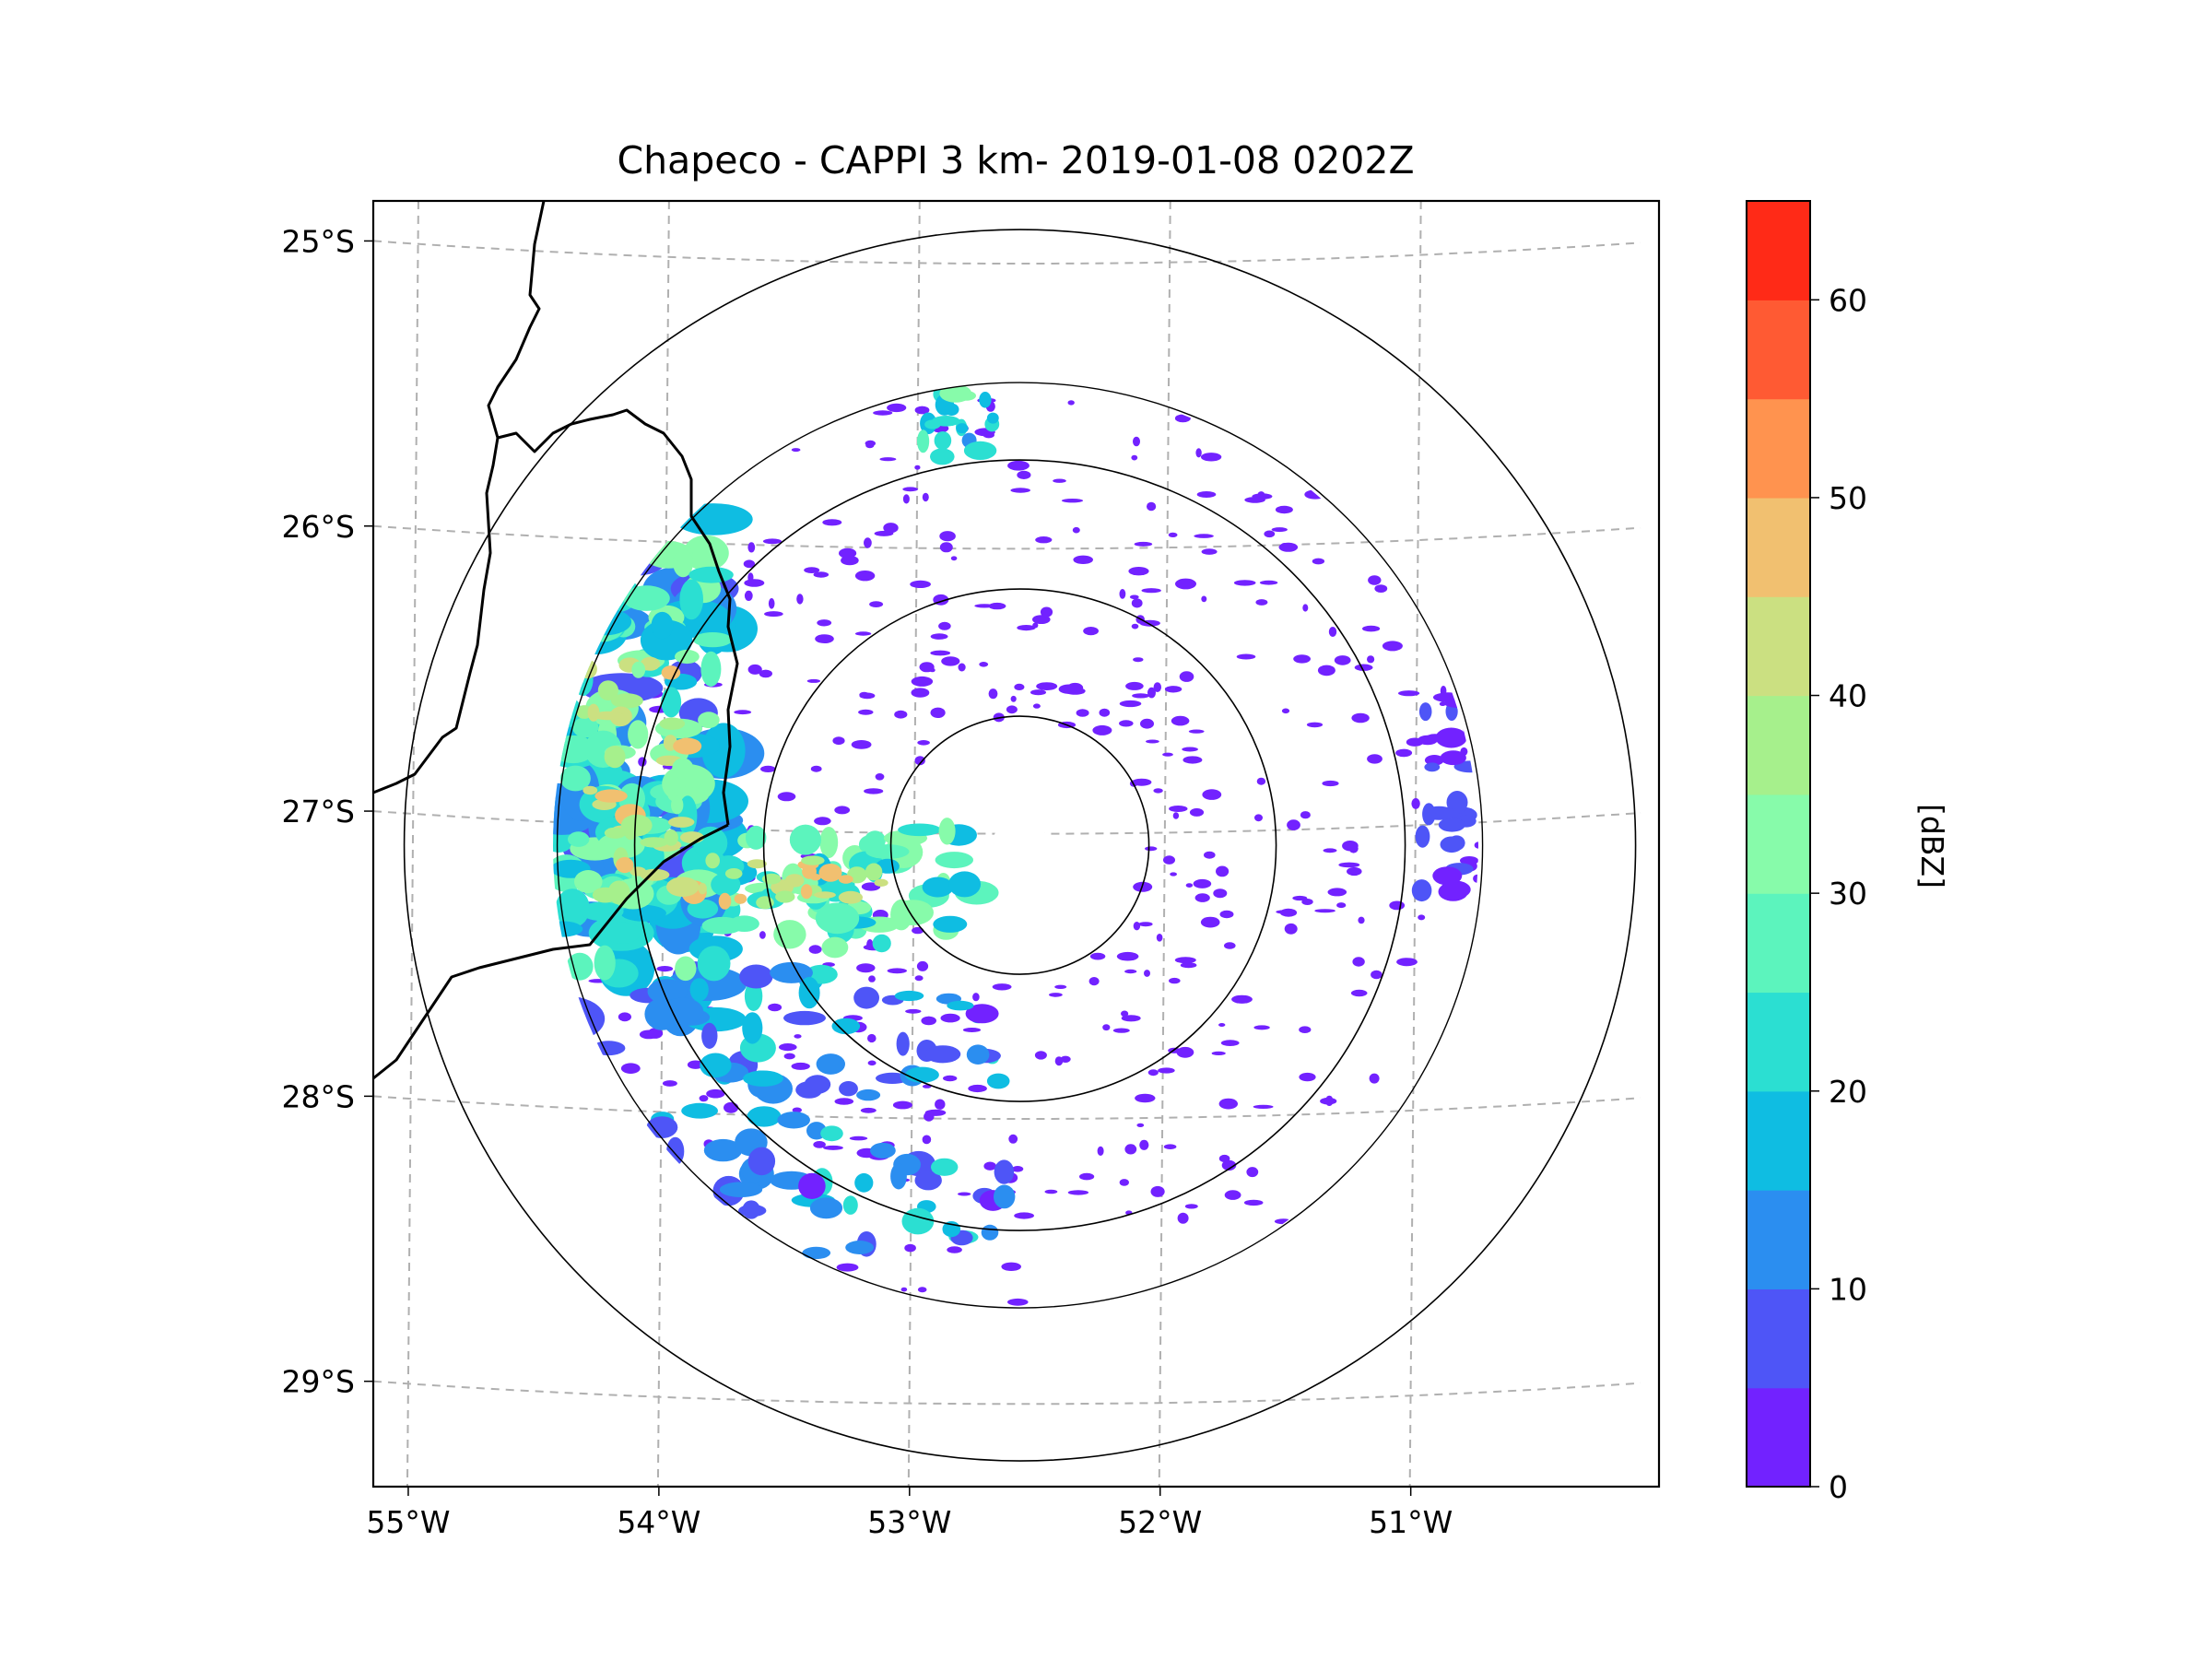 The width and height of the screenshot is (2212, 1659). I want to click on radar-cone-of-silence, so click(1020, 846).